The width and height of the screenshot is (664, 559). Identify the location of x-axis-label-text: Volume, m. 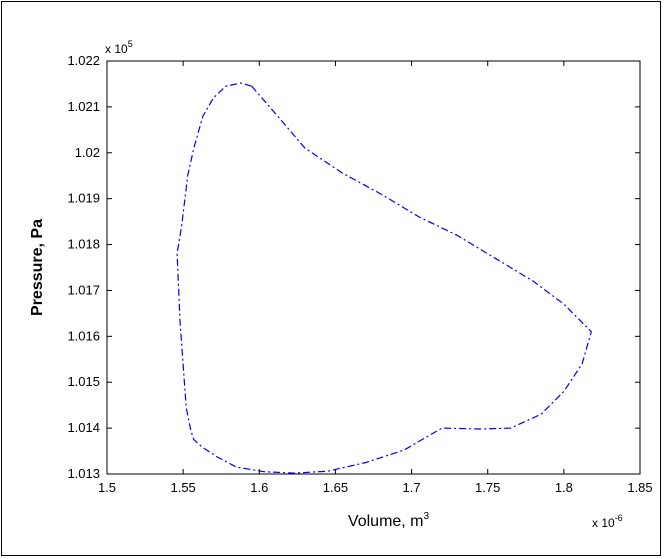
(386, 521).